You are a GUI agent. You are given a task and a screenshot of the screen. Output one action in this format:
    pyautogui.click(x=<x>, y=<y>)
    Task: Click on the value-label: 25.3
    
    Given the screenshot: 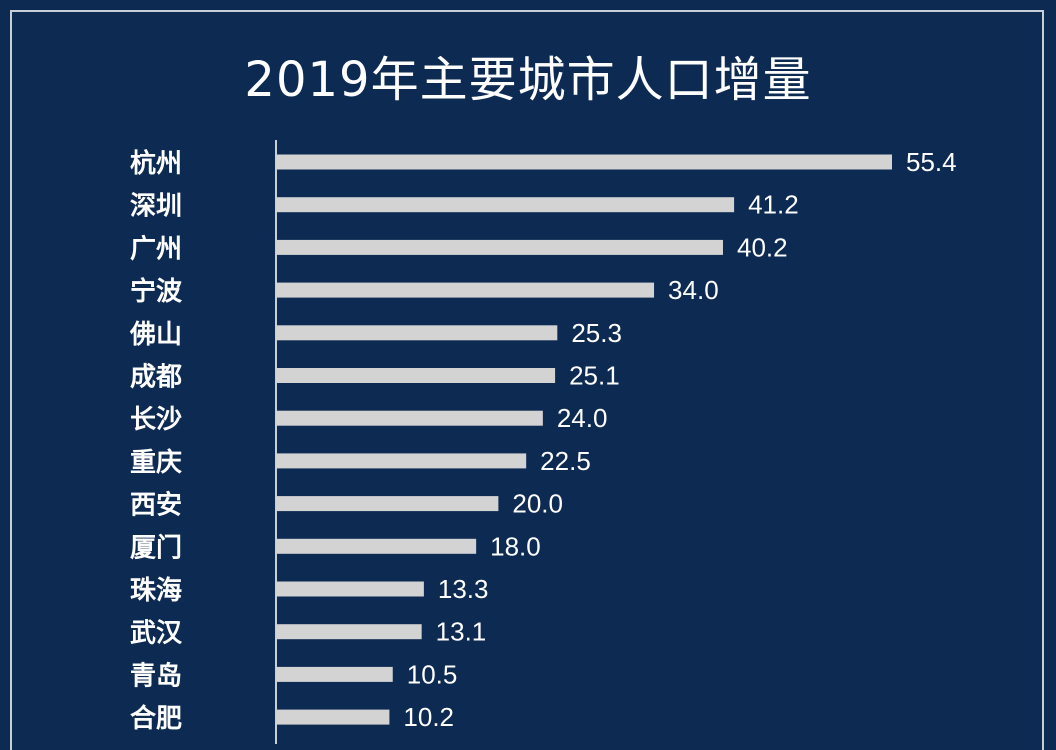 What is the action you would take?
    pyautogui.click(x=596, y=333)
    